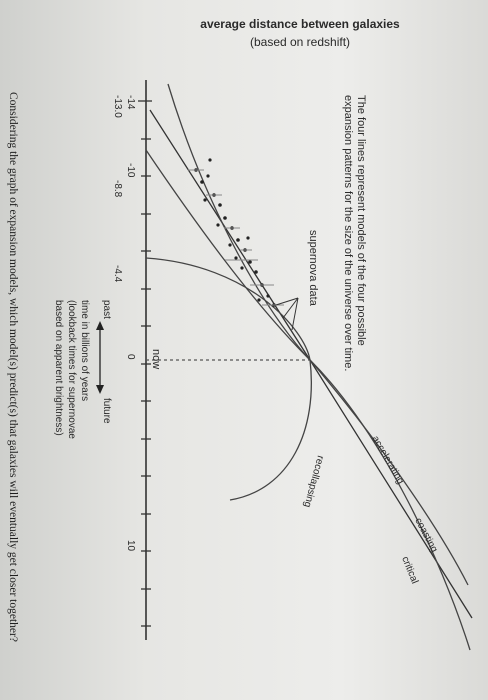 The width and height of the screenshot is (488, 700). Describe the element at coordinates (106, 411) in the screenshot. I see `future-label: future` at that location.